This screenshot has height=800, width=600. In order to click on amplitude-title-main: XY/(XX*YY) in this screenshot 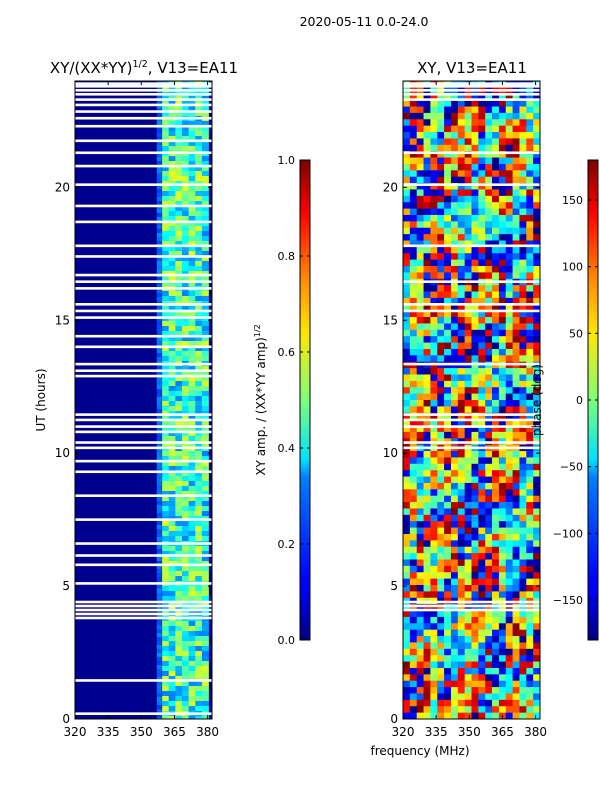, I will do `click(91, 68)`.